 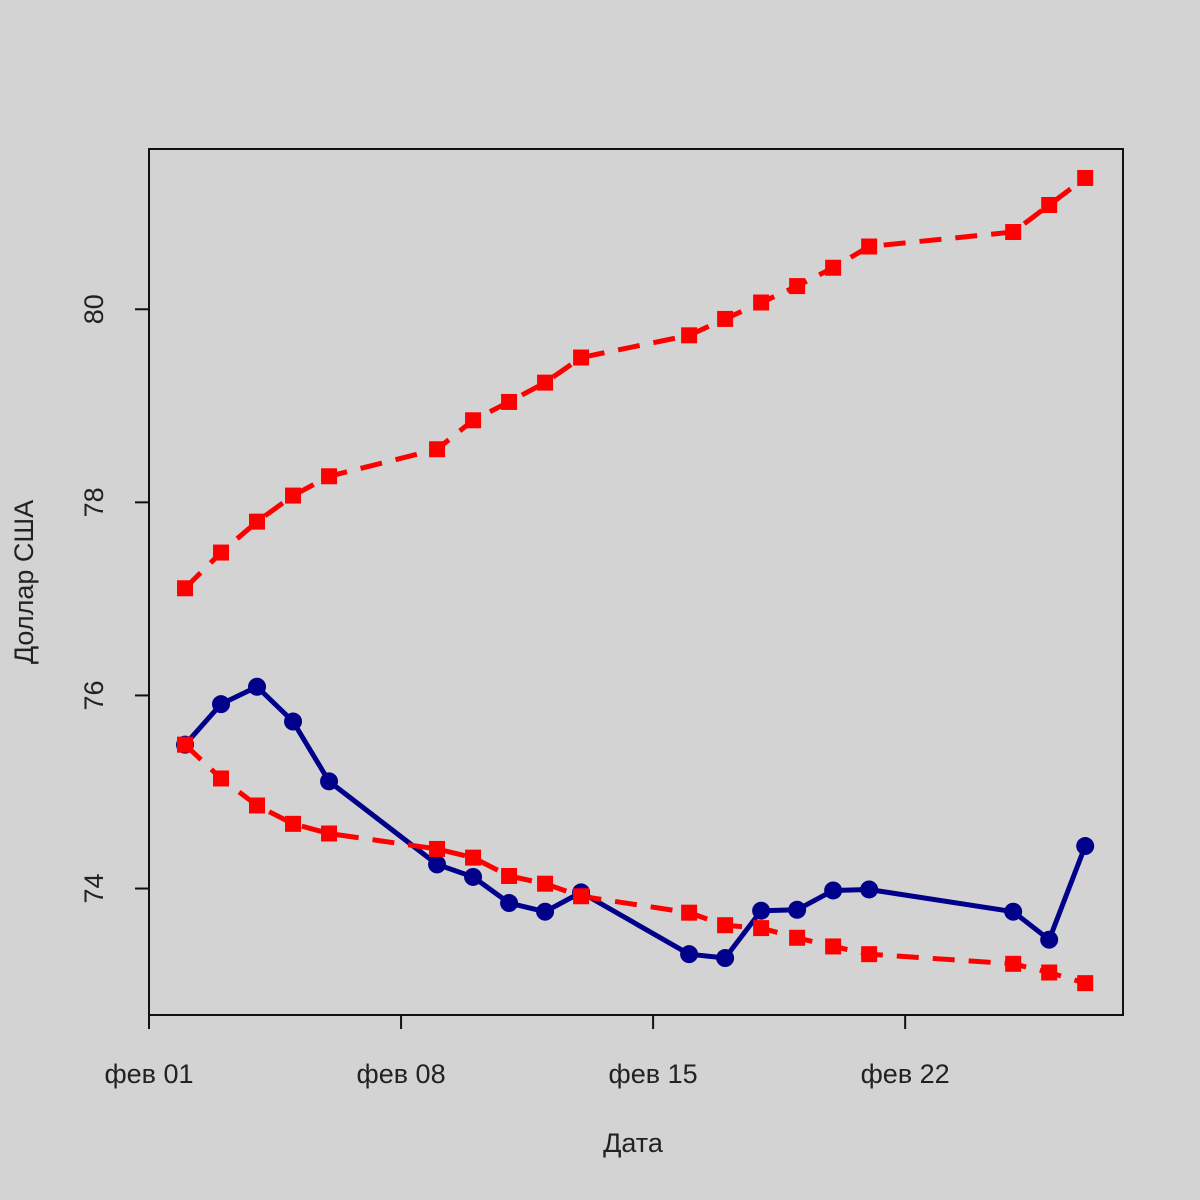 What do you see at coordinates (94, 889) in the screenshot?
I see `y-tick-label: 74` at bounding box center [94, 889].